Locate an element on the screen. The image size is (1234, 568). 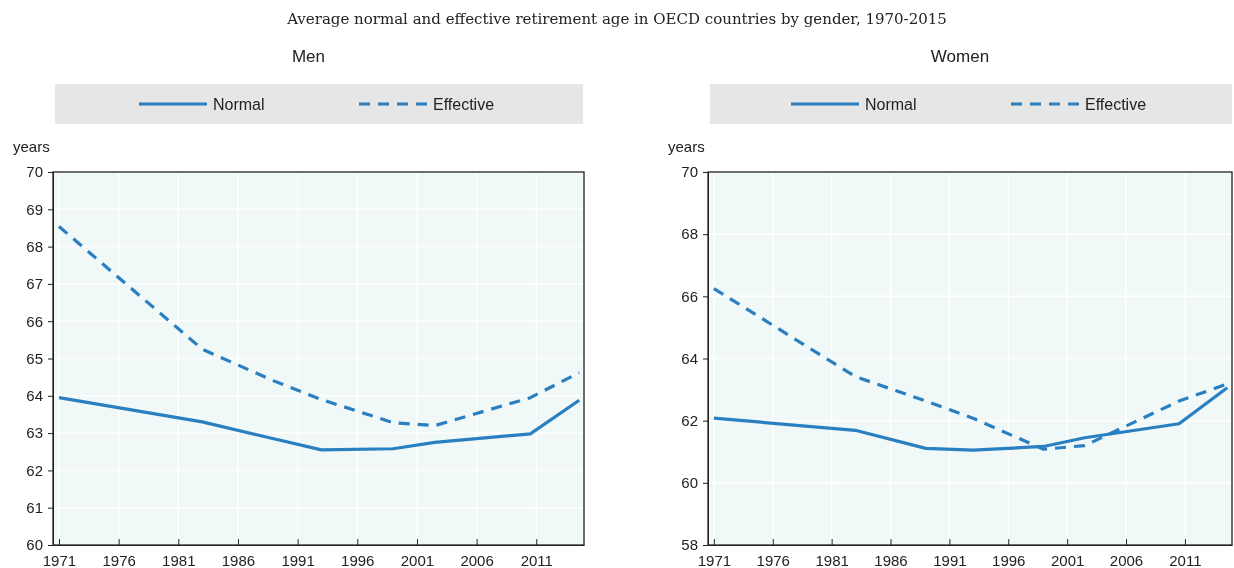
line-series is located at coordinates (319, 424).